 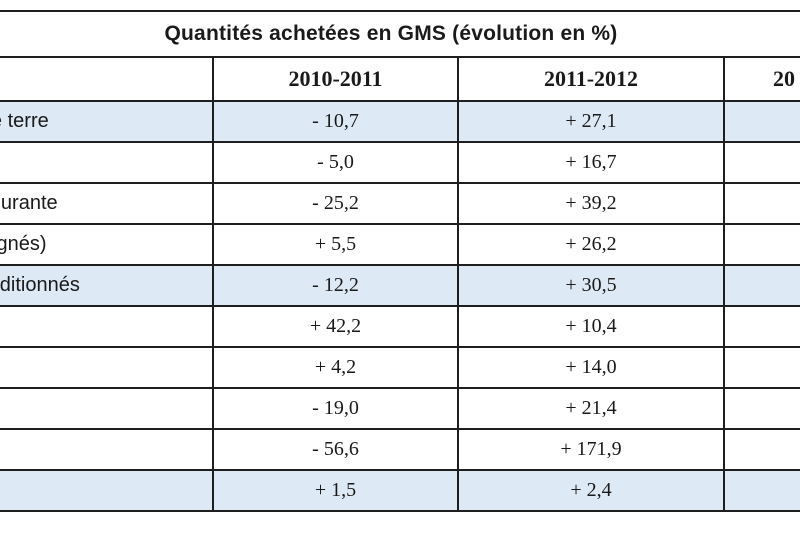 What do you see at coordinates (107, 162) in the screenshot?
I see `row-label-cell: es` at bounding box center [107, 162].